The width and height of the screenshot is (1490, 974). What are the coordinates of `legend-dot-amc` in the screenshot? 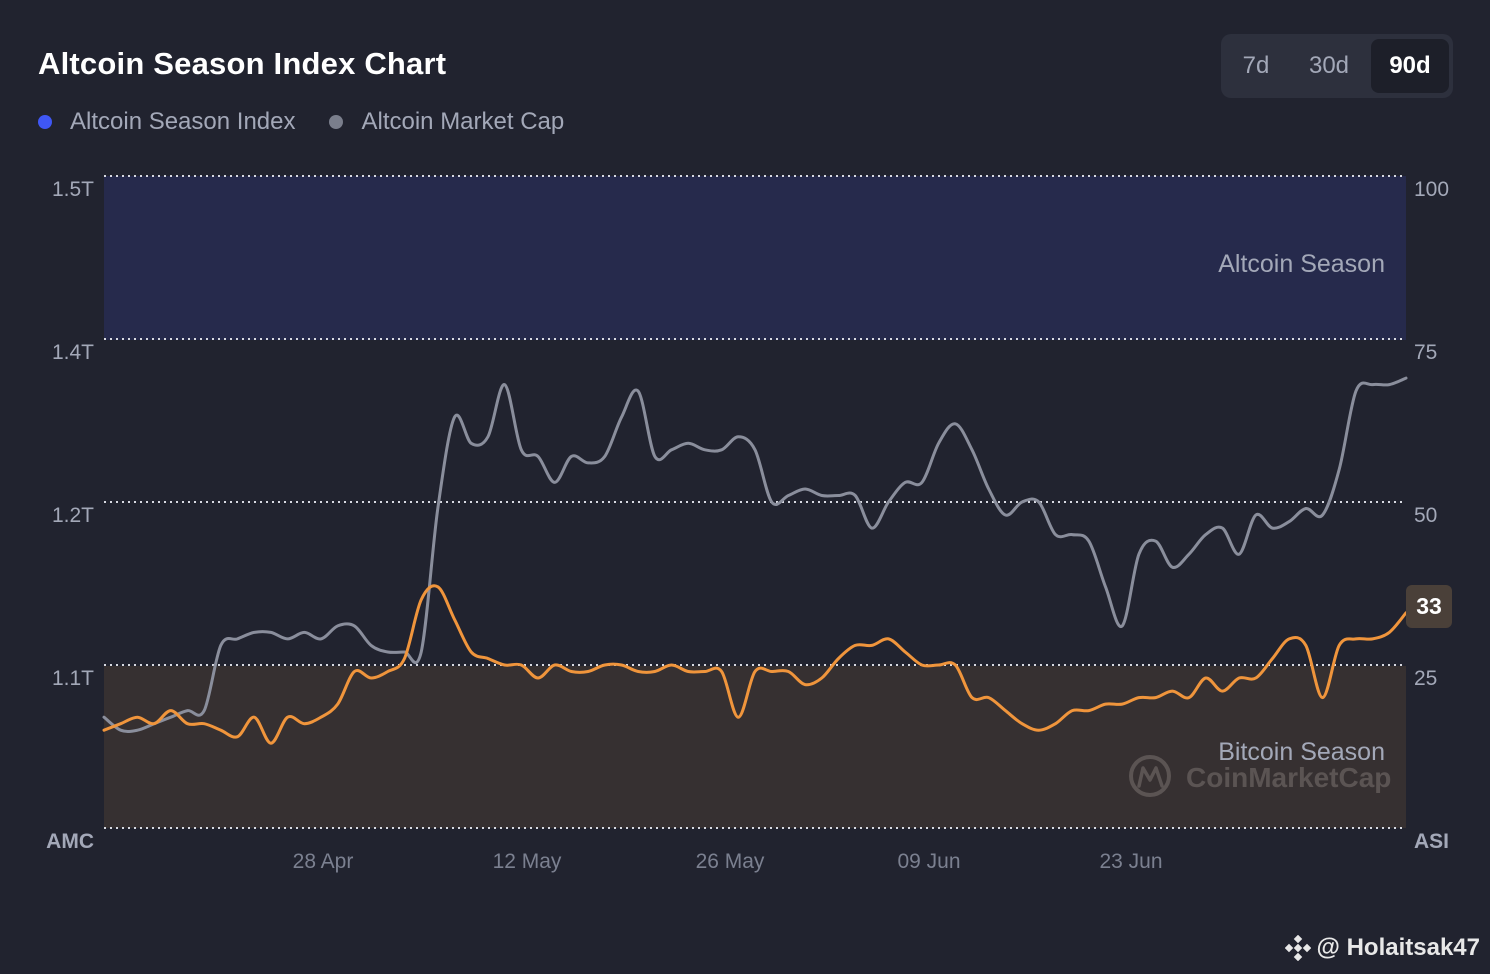 It's located at (336, 122).